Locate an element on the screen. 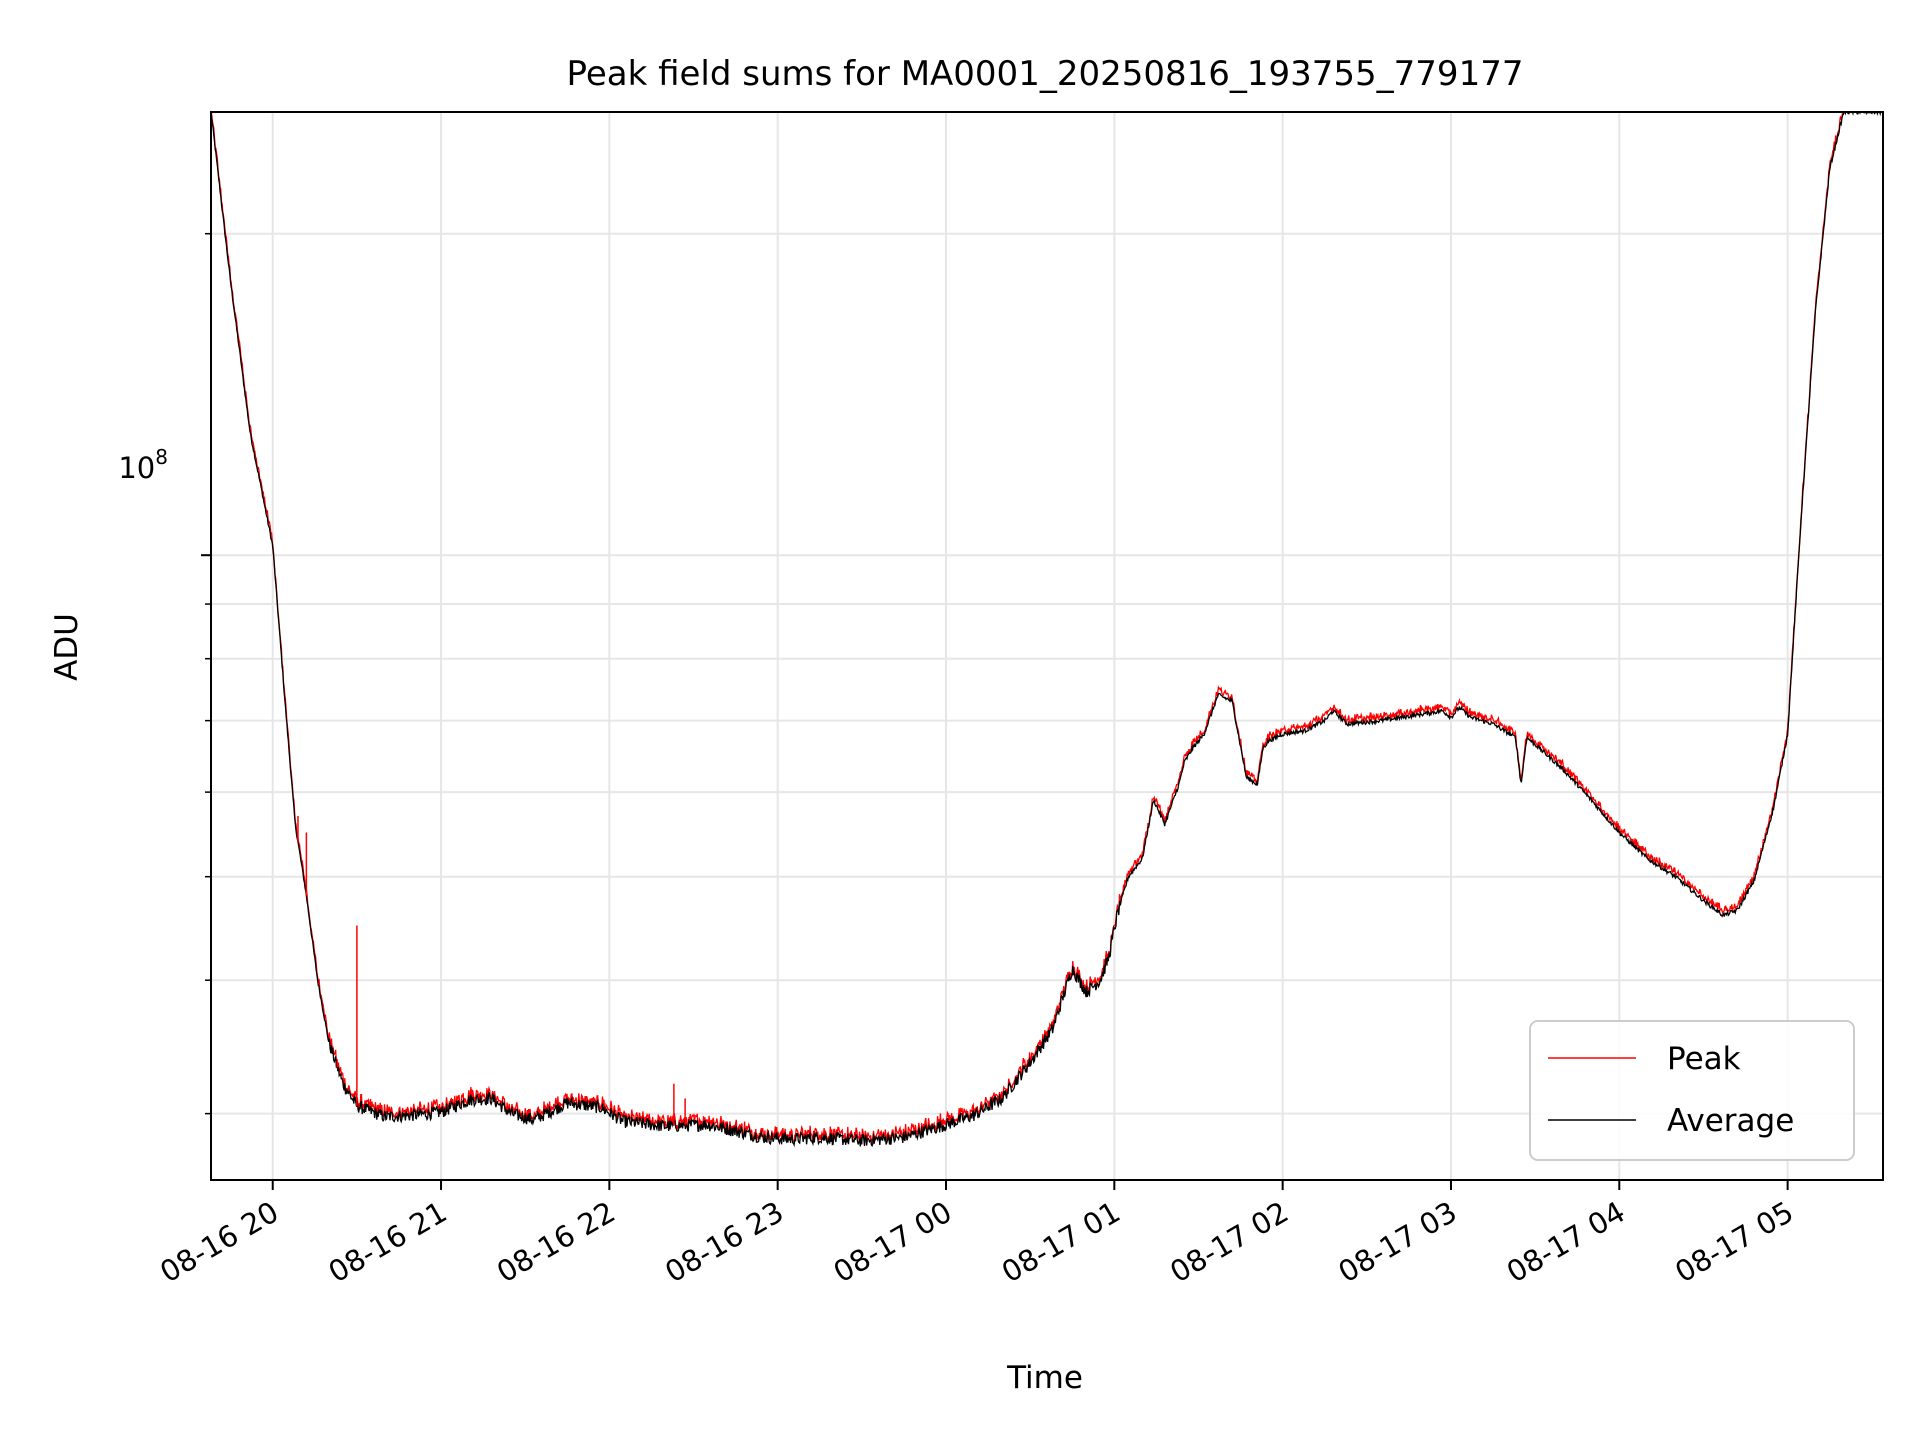 The height and width of the screenshot is (1440, 1920). legend-frame is located at coordinates (1692, 1090).